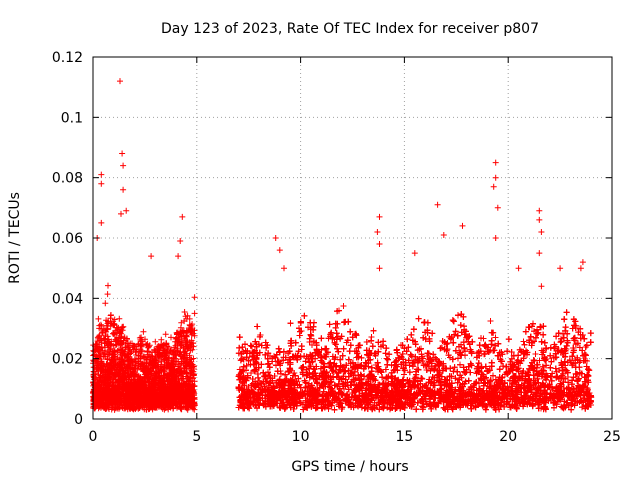  Describe the element at coordinates (349, 467) in the screenshot. I see `x-axis-label: GPS time / hours` at that location.